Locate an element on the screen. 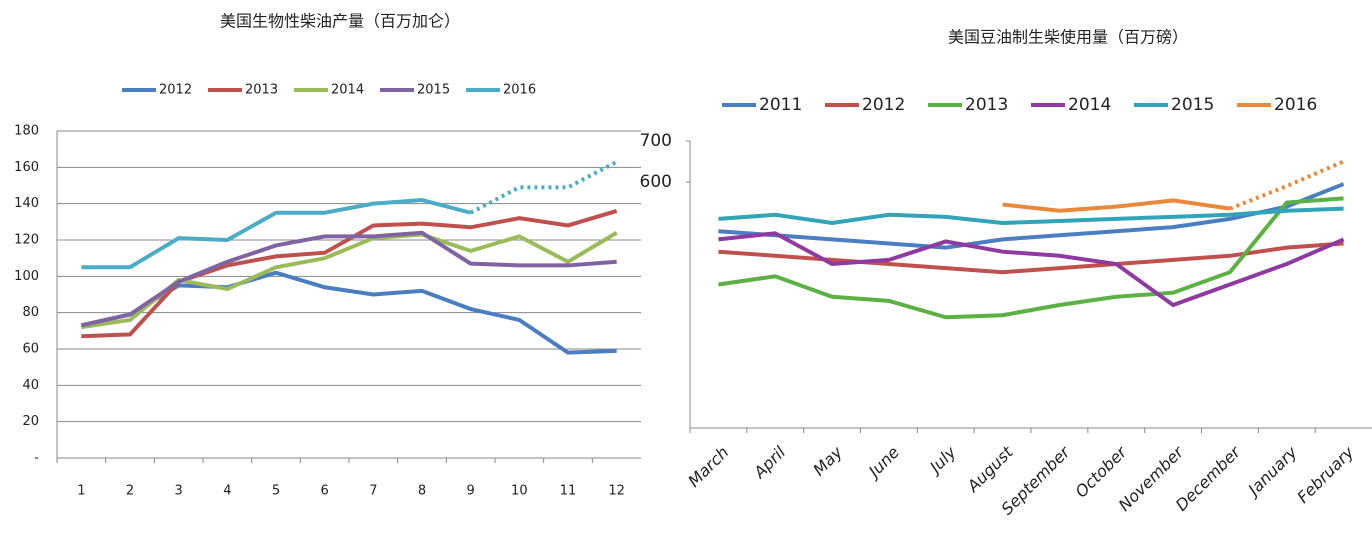 This screenshot has width=1372, height=548. x-tick-label: 2 is located at coordinates (130, 491).